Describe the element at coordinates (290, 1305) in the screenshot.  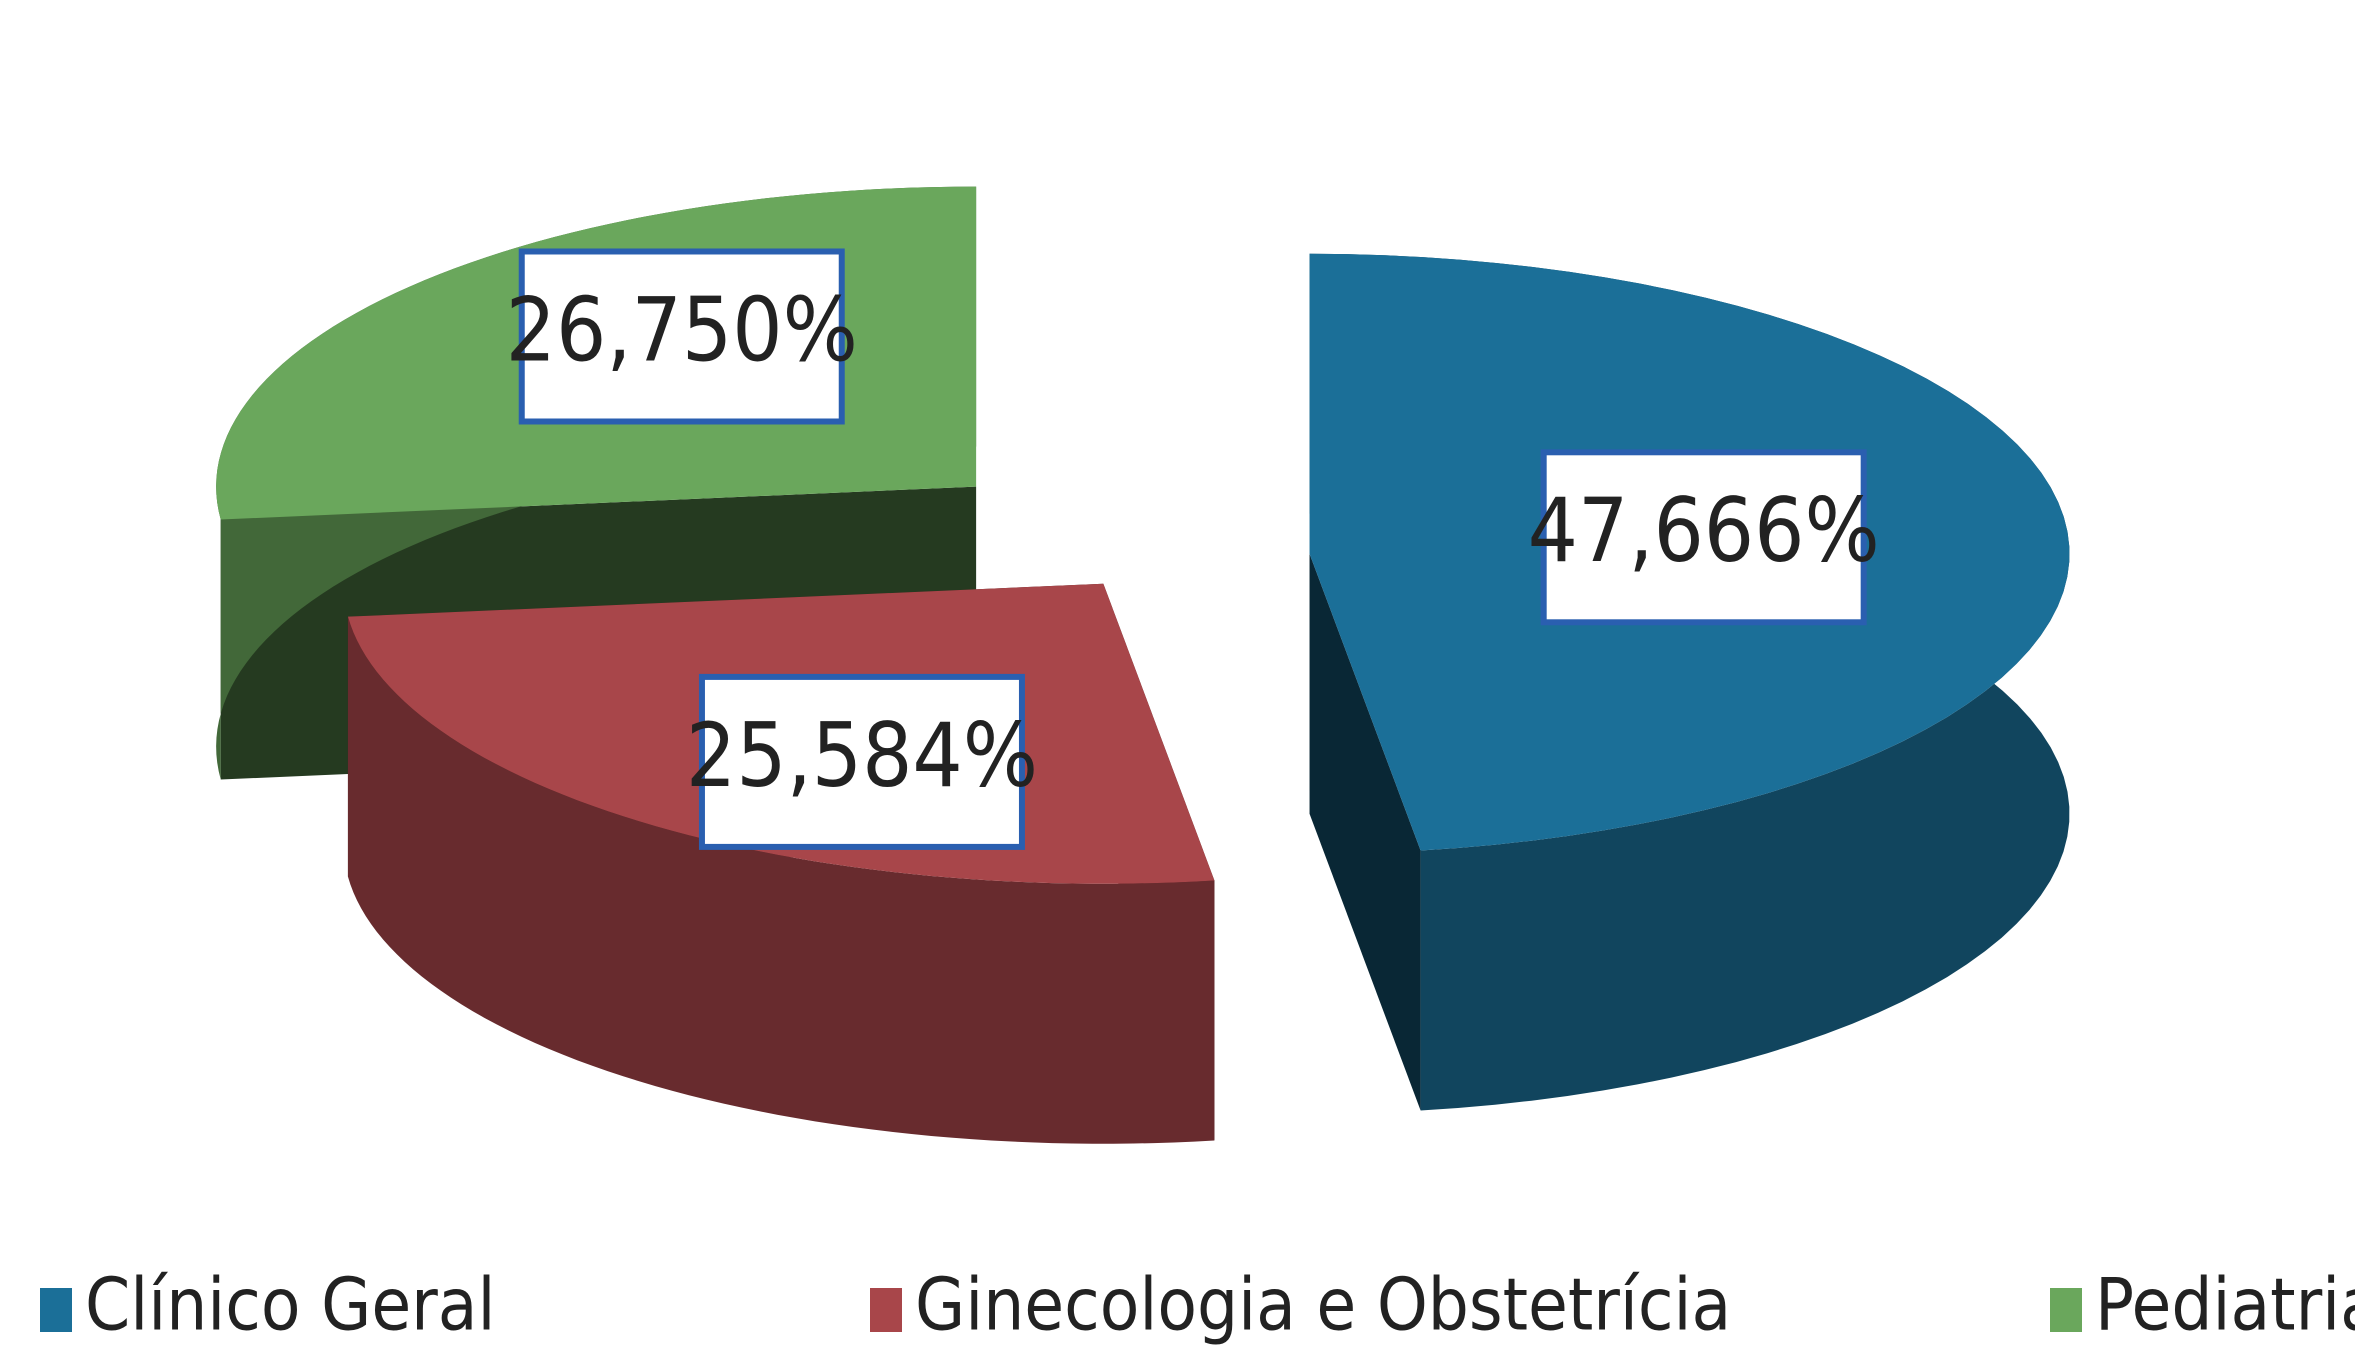
I see `legend-label: Clínico Geral` at that location.